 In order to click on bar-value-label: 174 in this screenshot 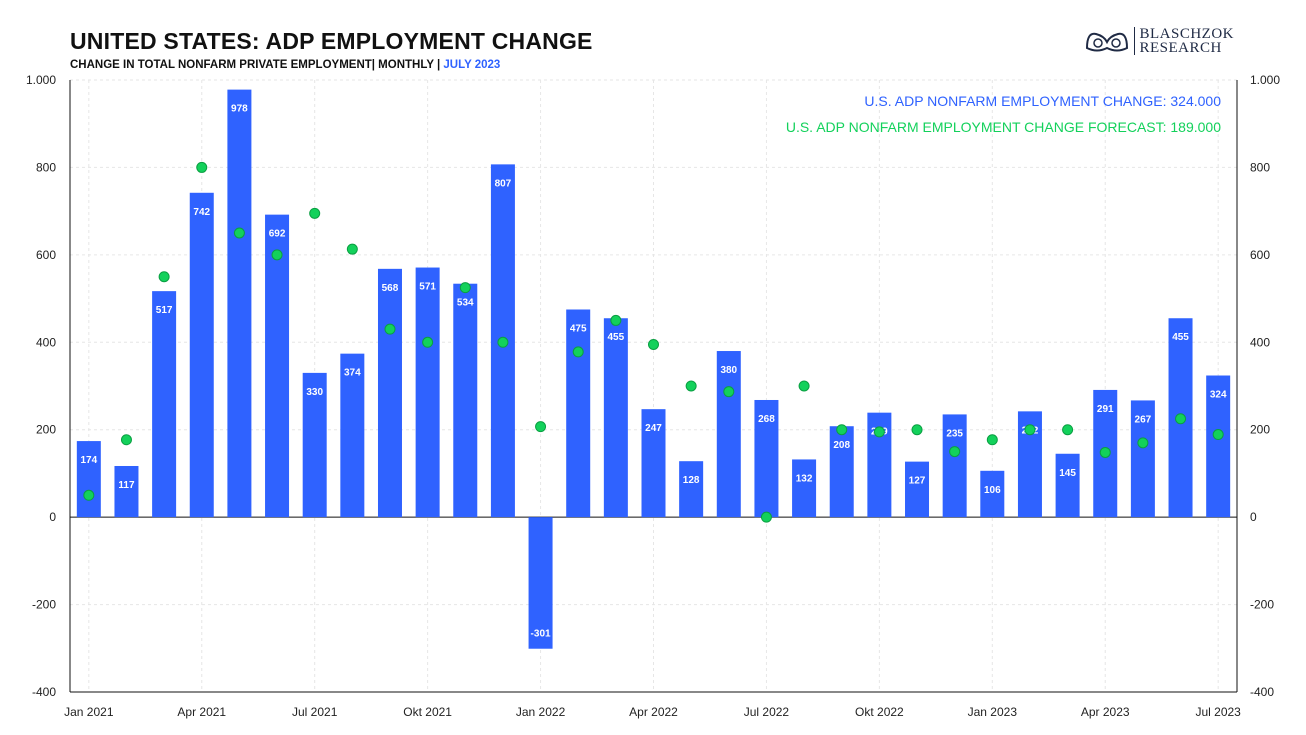, I will do `click(88, 460)`.